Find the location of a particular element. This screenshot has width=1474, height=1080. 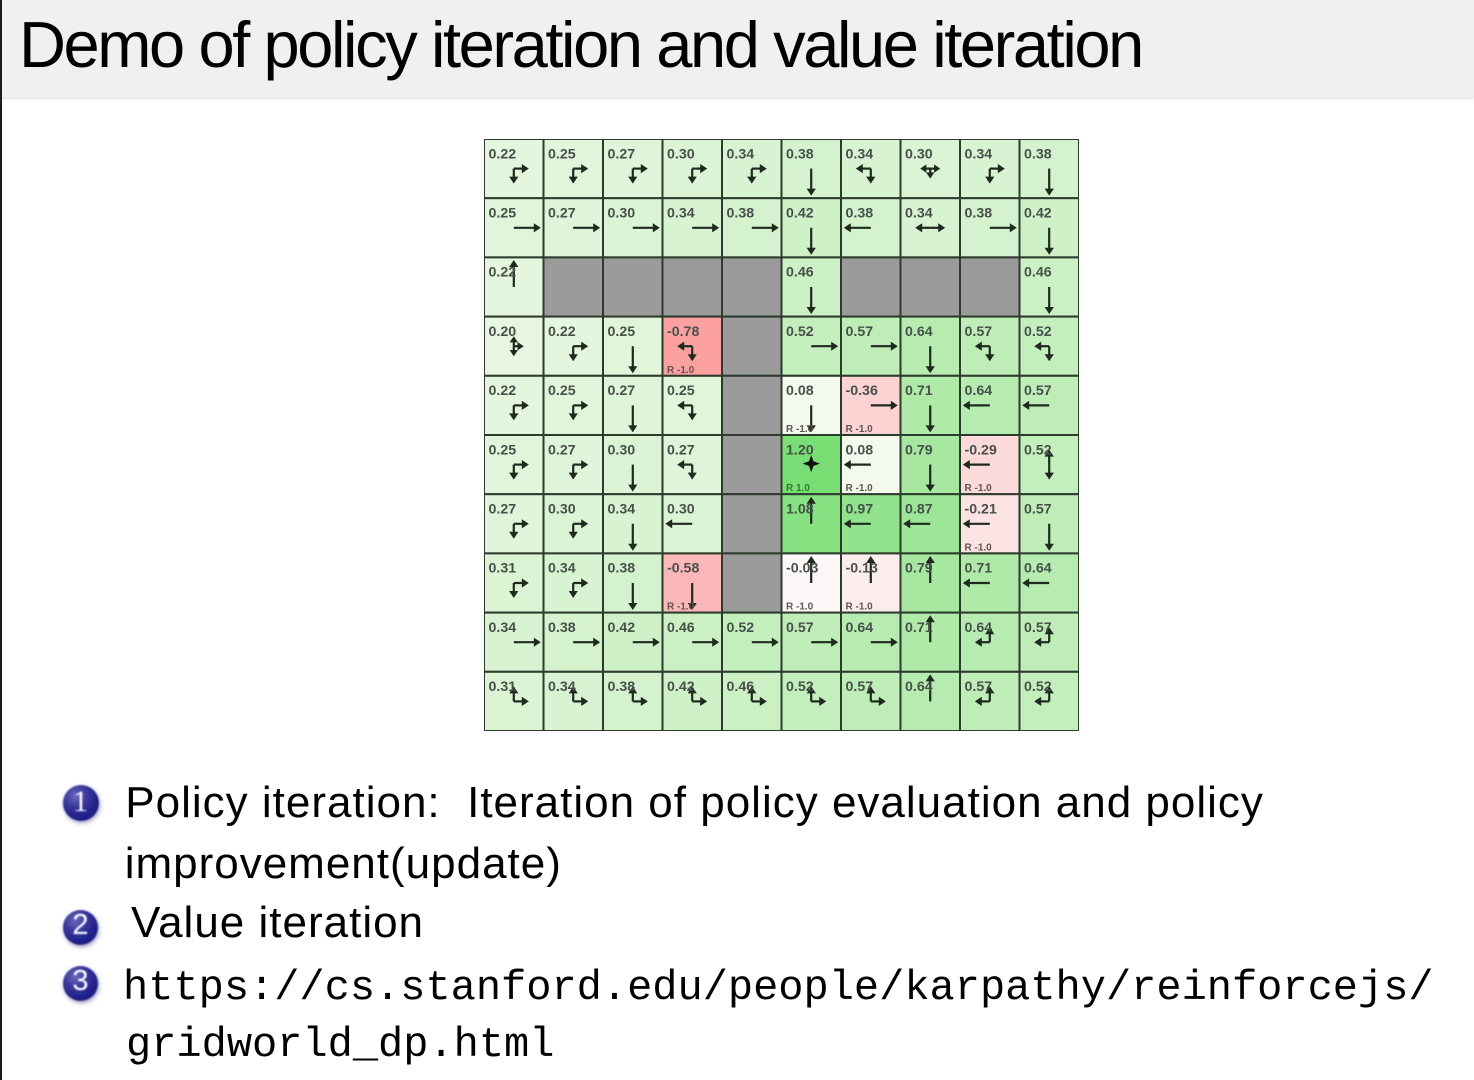

svg-text: 0.87 is located at coordinates (919, 510).